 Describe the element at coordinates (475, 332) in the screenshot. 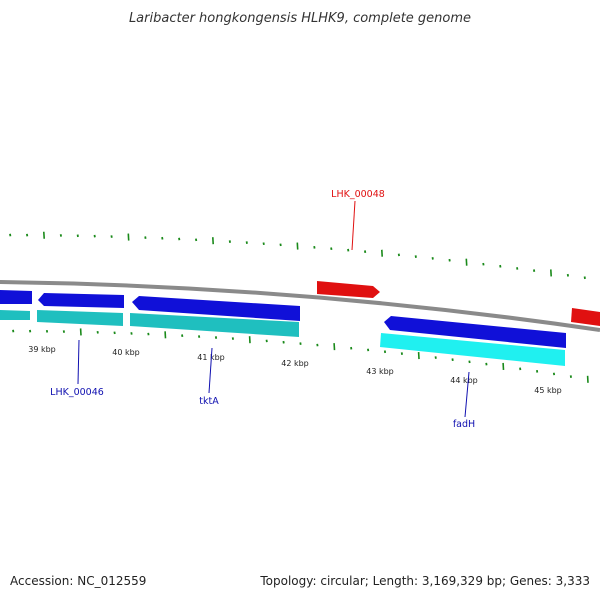

I see `gene-fadH` at that location.